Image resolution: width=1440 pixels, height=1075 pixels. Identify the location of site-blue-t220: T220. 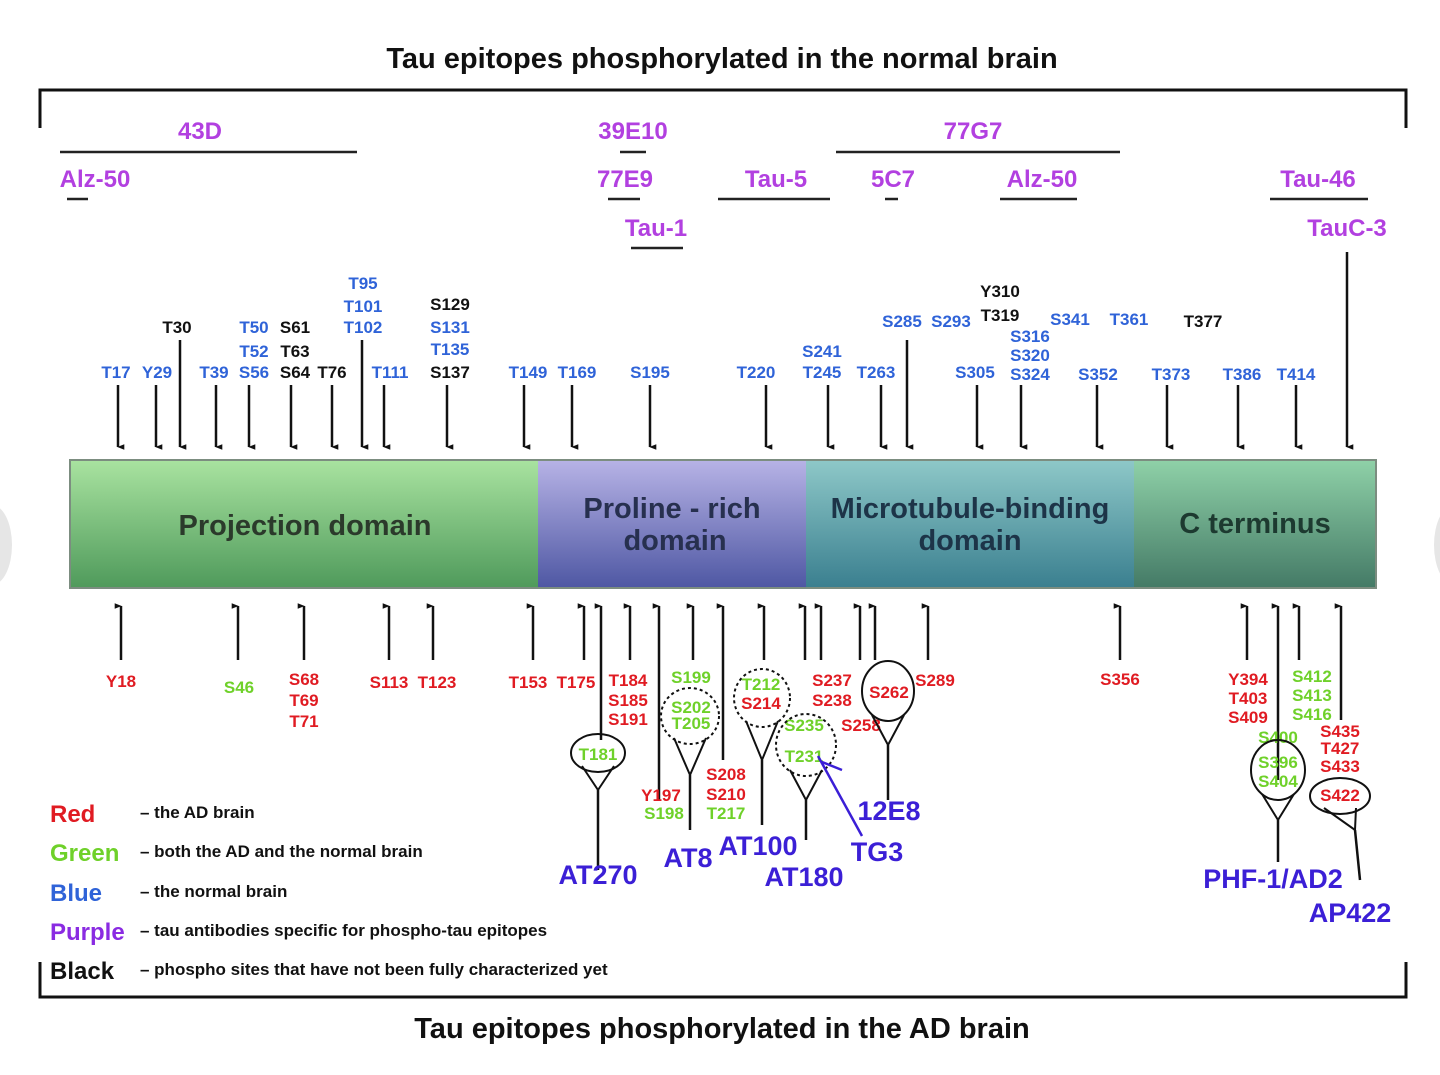
(756, 372).